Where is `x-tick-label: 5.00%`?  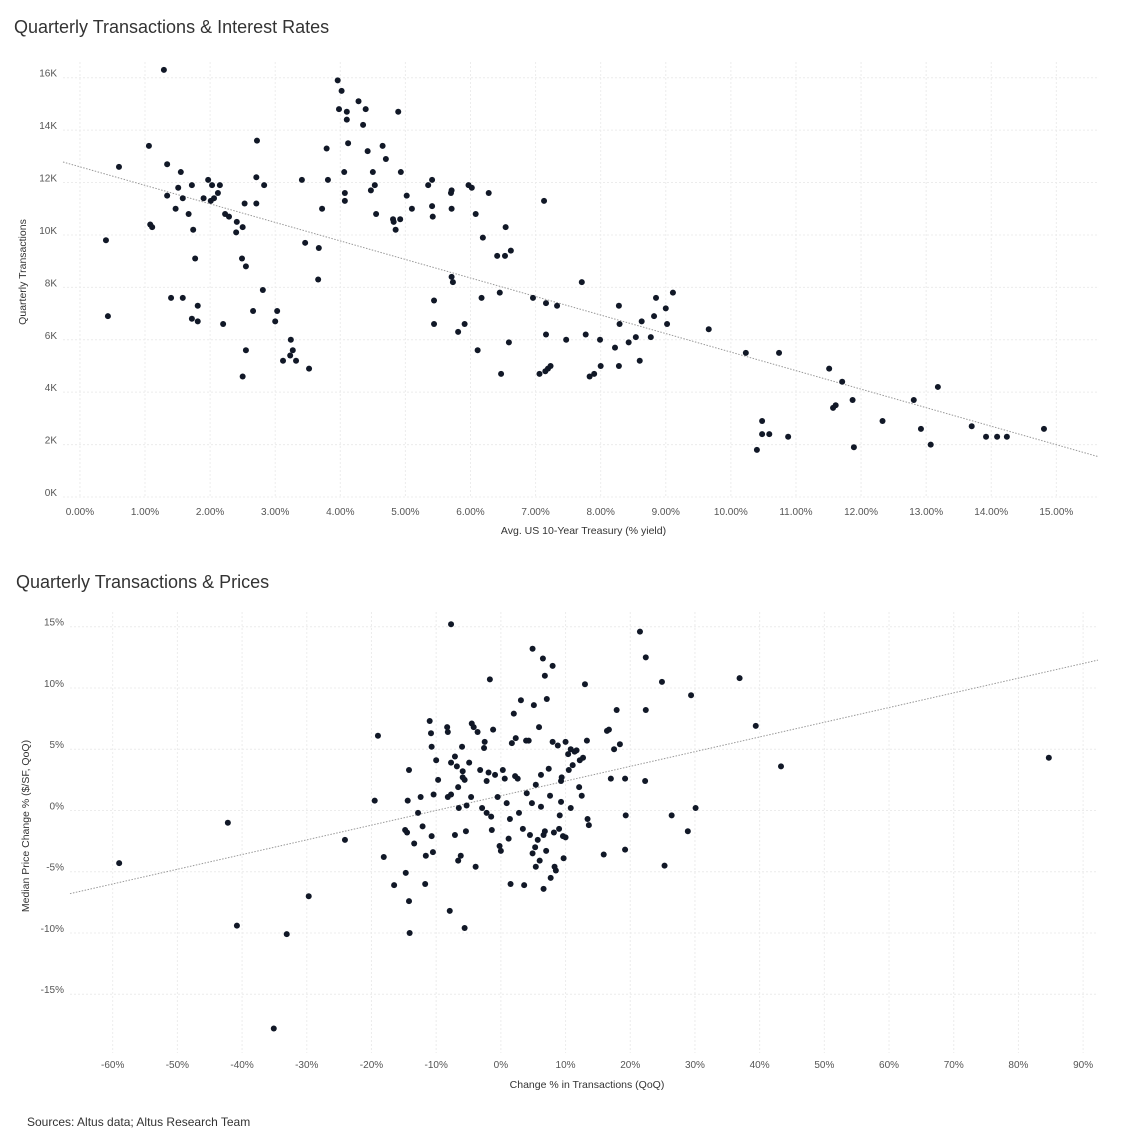
x-tick-label: 5.00% is located at coordinates (405, 512).